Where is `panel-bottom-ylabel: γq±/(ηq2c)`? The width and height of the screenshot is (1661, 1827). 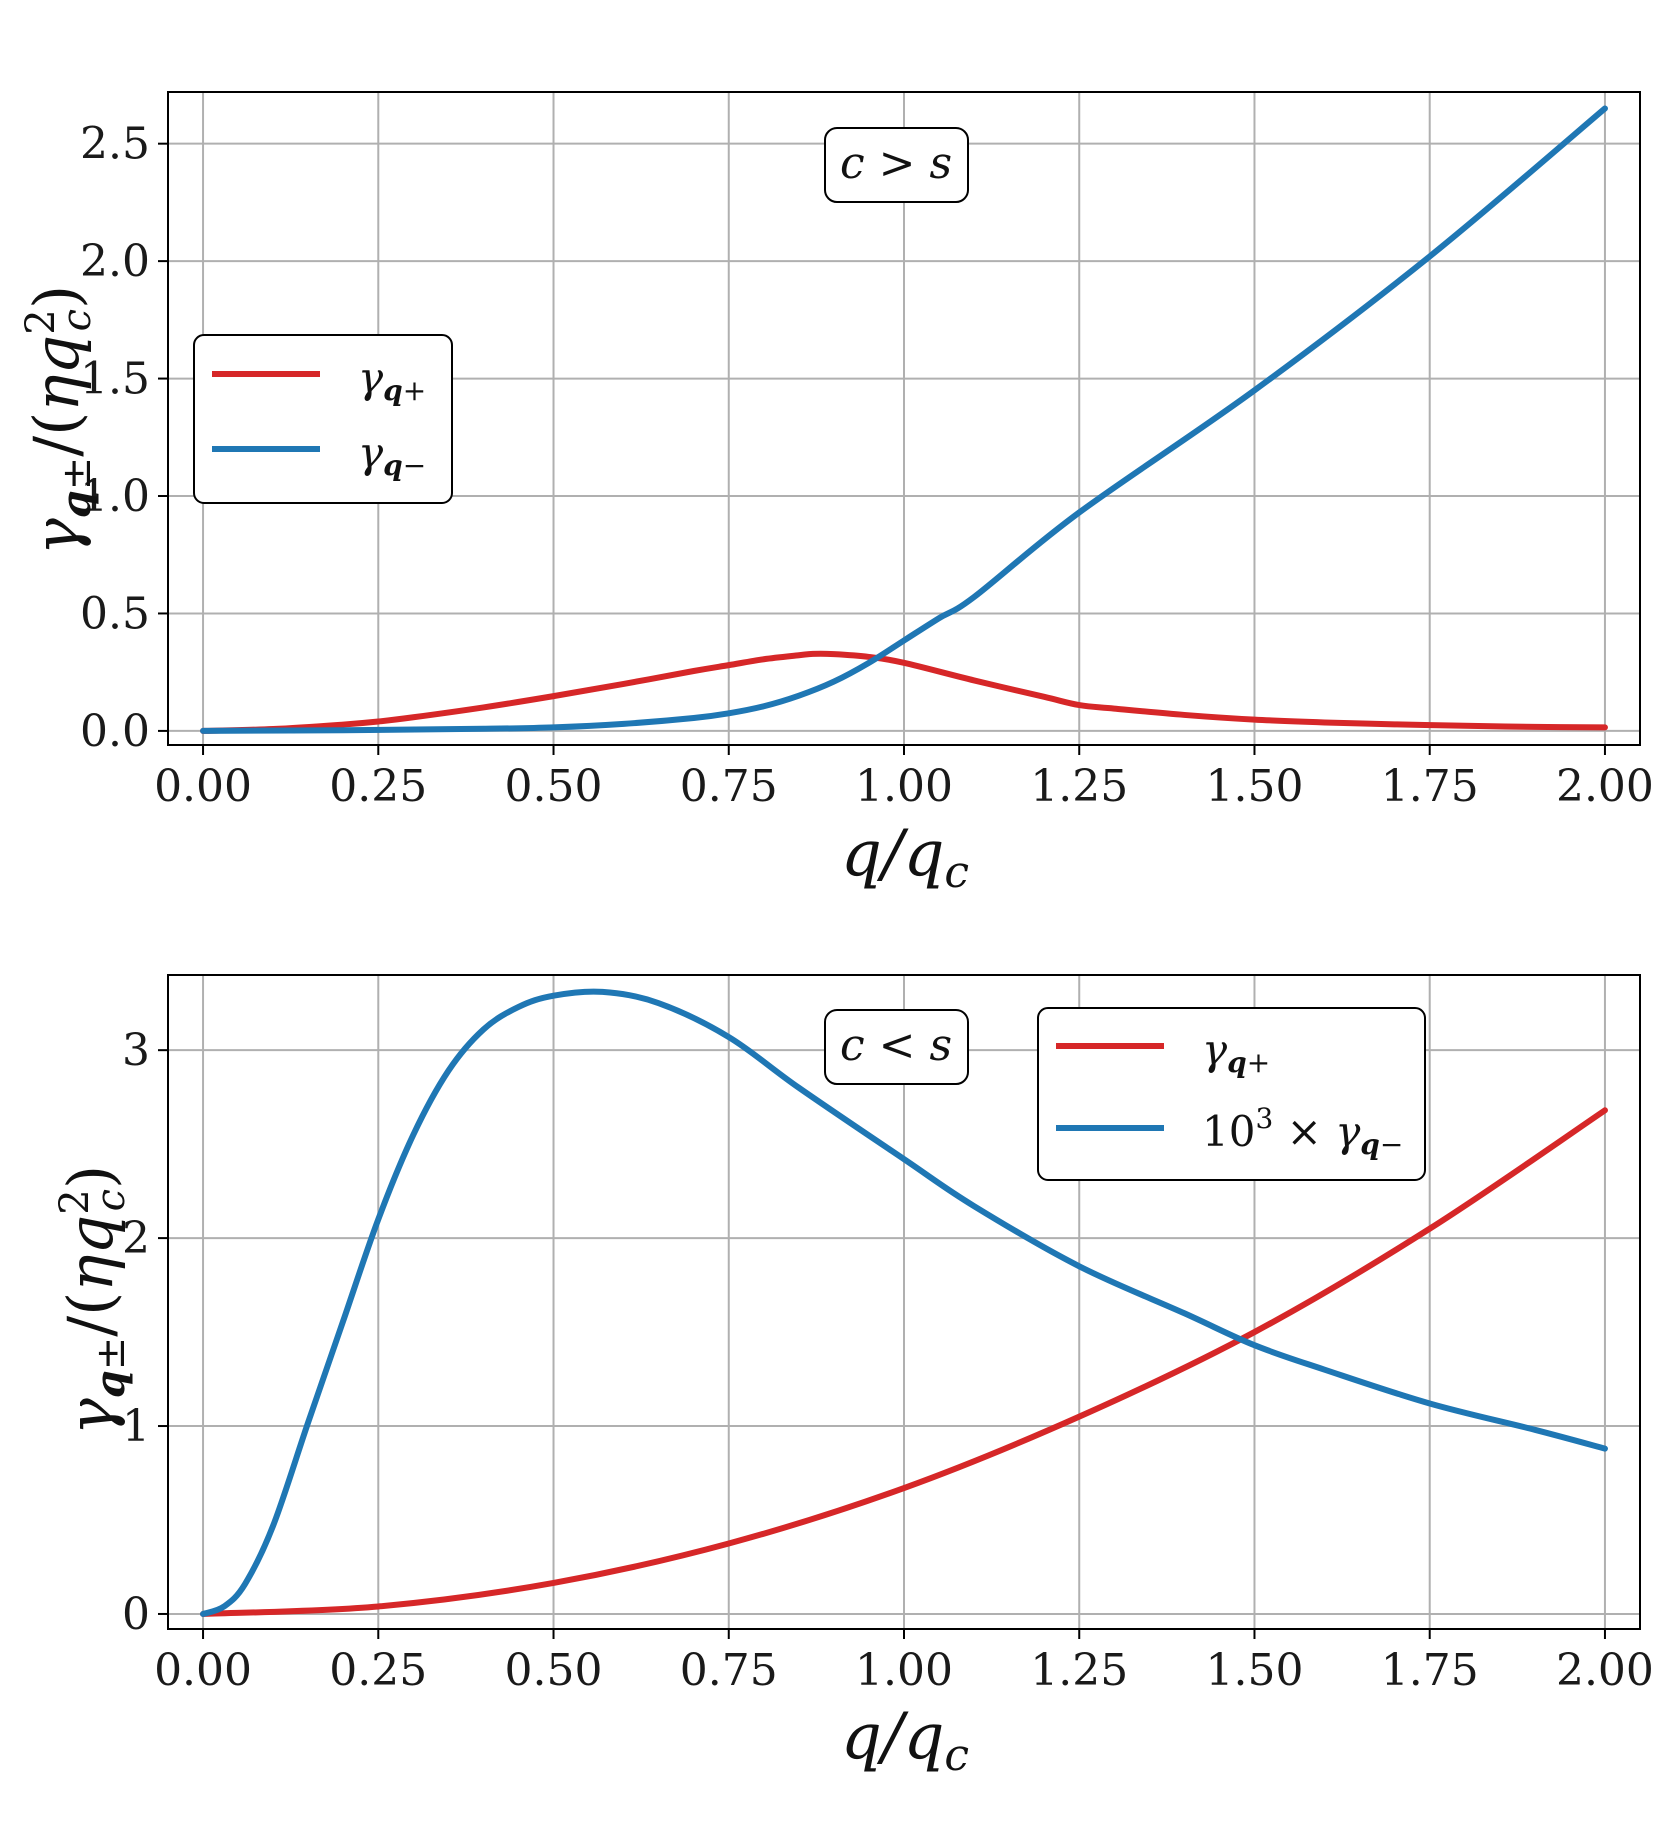
panel-bottom-ylabel: γq±/(ηq2c) is located at coordinates (93, 1300).